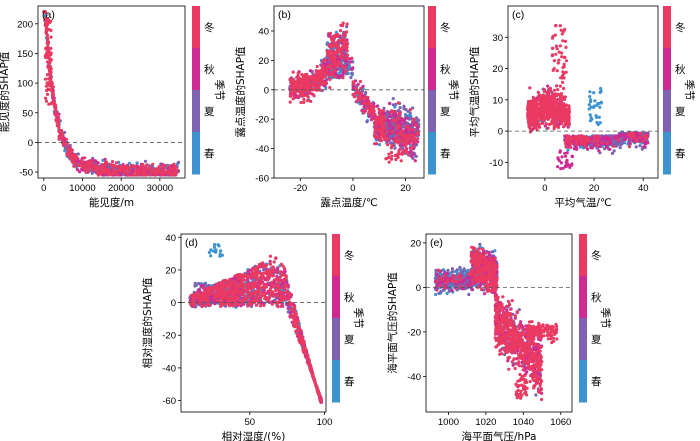 The image size is (700, 441). I want to click on y-tick-label: -50, so click(26, 173).